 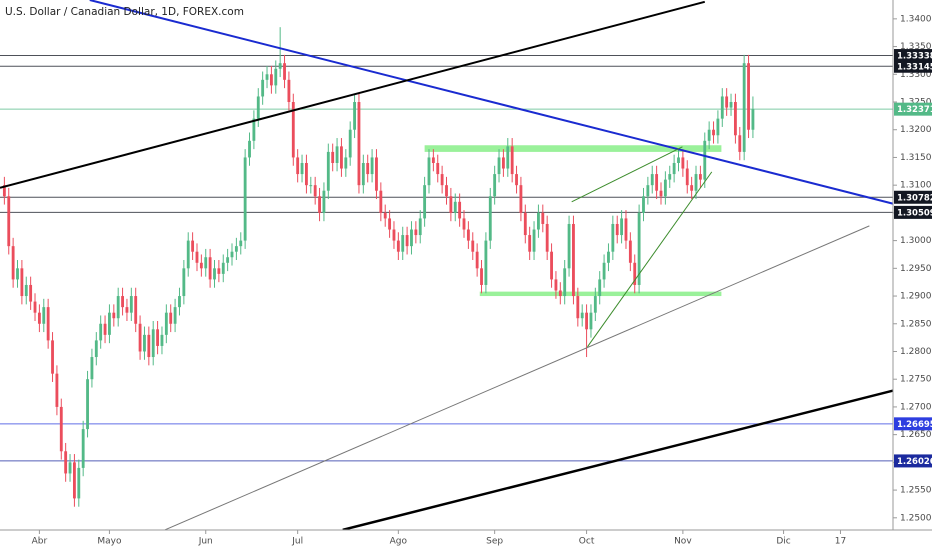 I want to click on x-tick-label: Jul, so click(x=297, y=542).